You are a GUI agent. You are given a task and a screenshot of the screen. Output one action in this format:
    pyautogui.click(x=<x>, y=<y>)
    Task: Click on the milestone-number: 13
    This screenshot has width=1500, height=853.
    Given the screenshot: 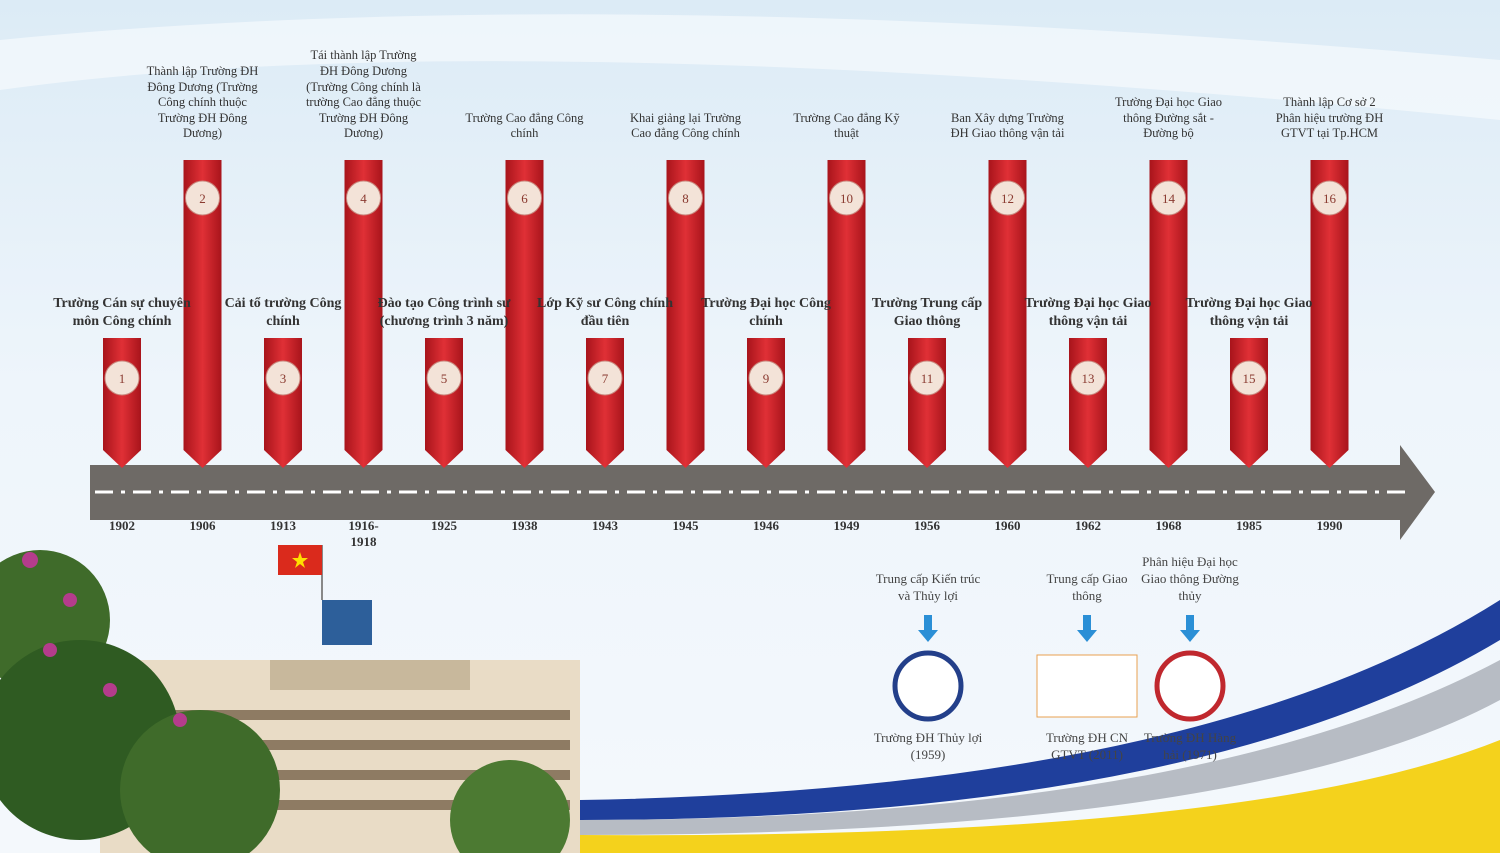 What is the action you would take?
    pyautogui.click(x=1088, y=378)
    